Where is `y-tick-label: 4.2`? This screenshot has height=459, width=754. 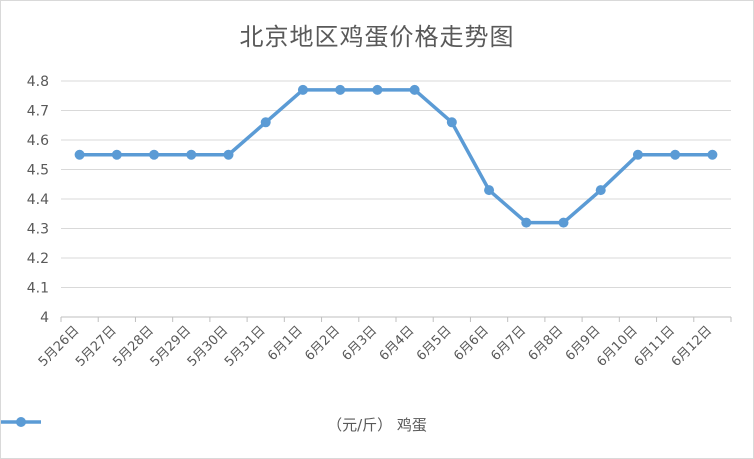 y-tick-label: 4.2 is located at coordinates (38, 259).